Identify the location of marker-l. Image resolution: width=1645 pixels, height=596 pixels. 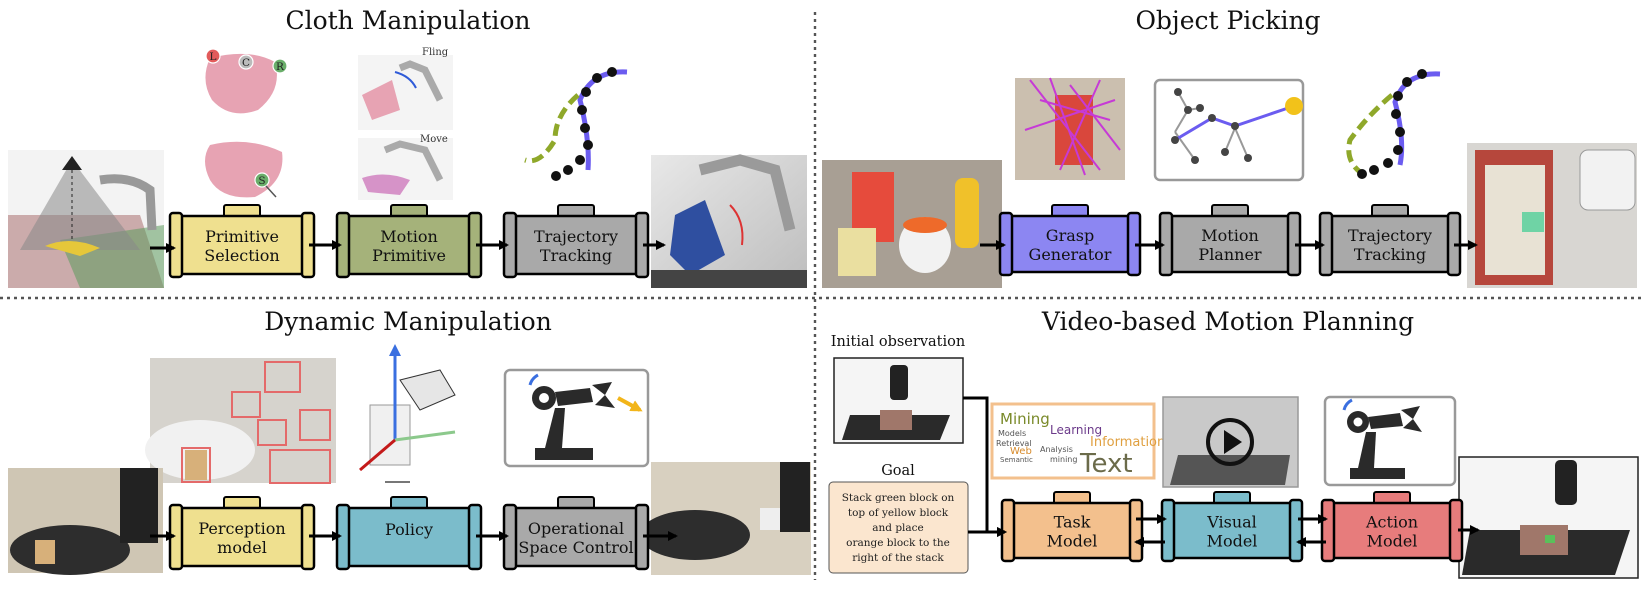
(213, 56).